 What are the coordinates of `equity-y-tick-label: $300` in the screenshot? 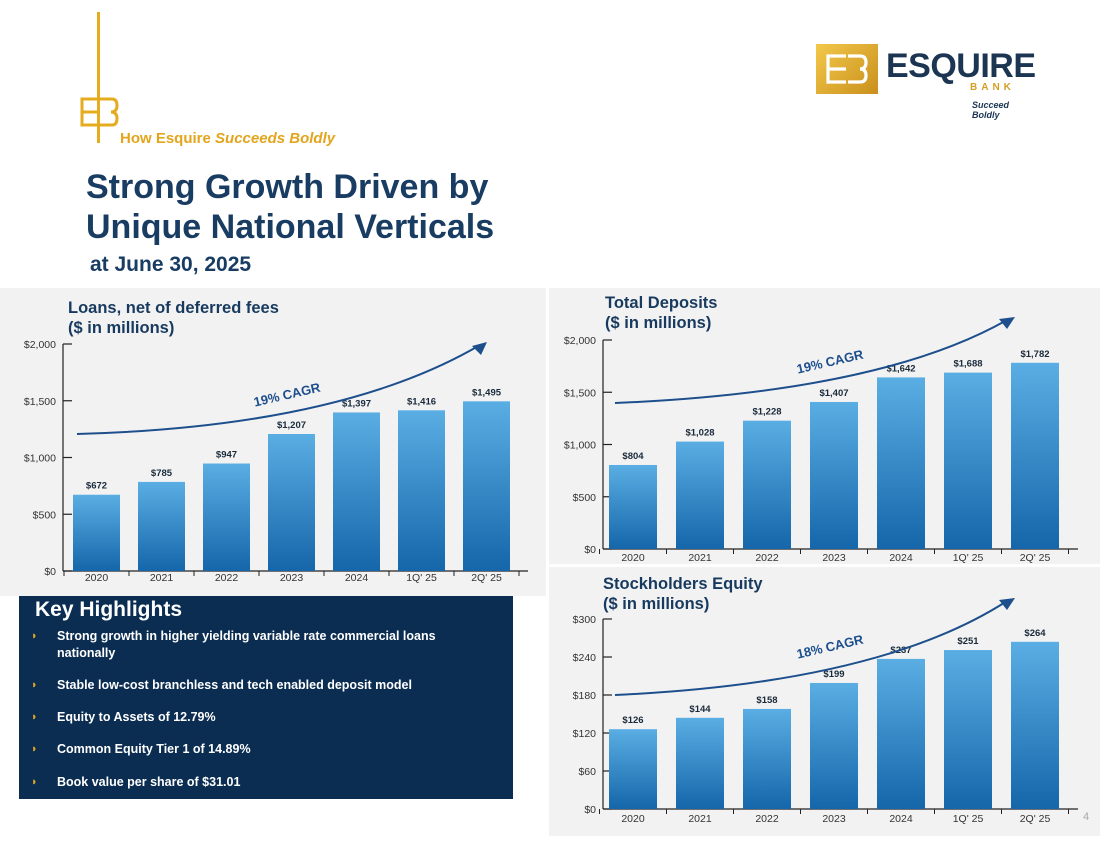 It's located at (585, 620).